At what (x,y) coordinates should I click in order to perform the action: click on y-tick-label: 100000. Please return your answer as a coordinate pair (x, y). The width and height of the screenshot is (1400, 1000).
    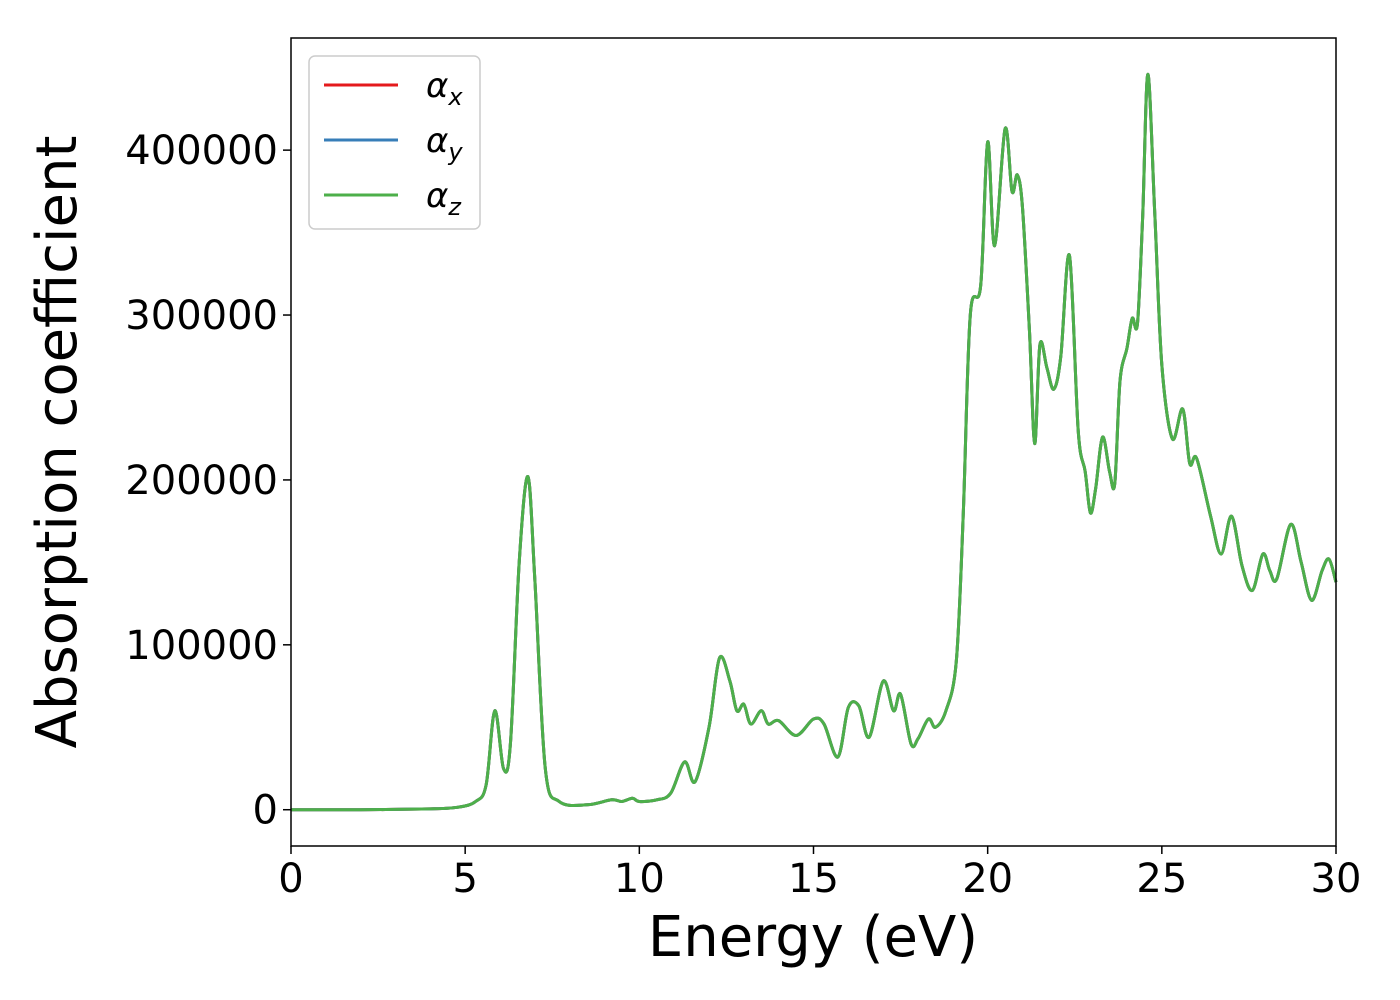
    Looking at the image, I should click on (201, 646).